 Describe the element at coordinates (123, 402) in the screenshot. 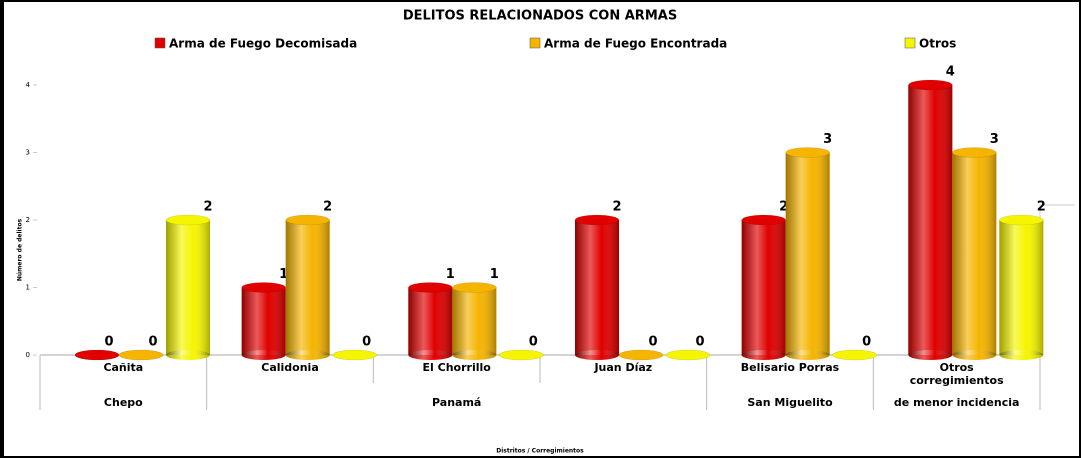

I see `group-label: Chepo` at that location.